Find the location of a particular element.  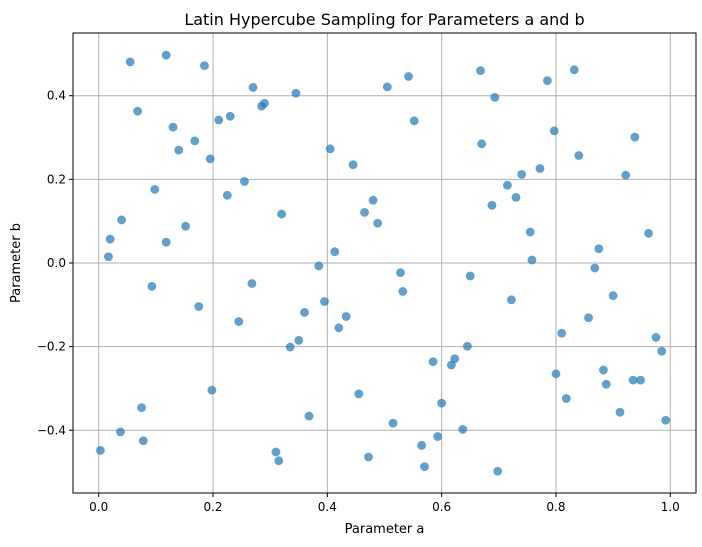

y-tick-label: −0.4 is located at coordinates (51, 430).